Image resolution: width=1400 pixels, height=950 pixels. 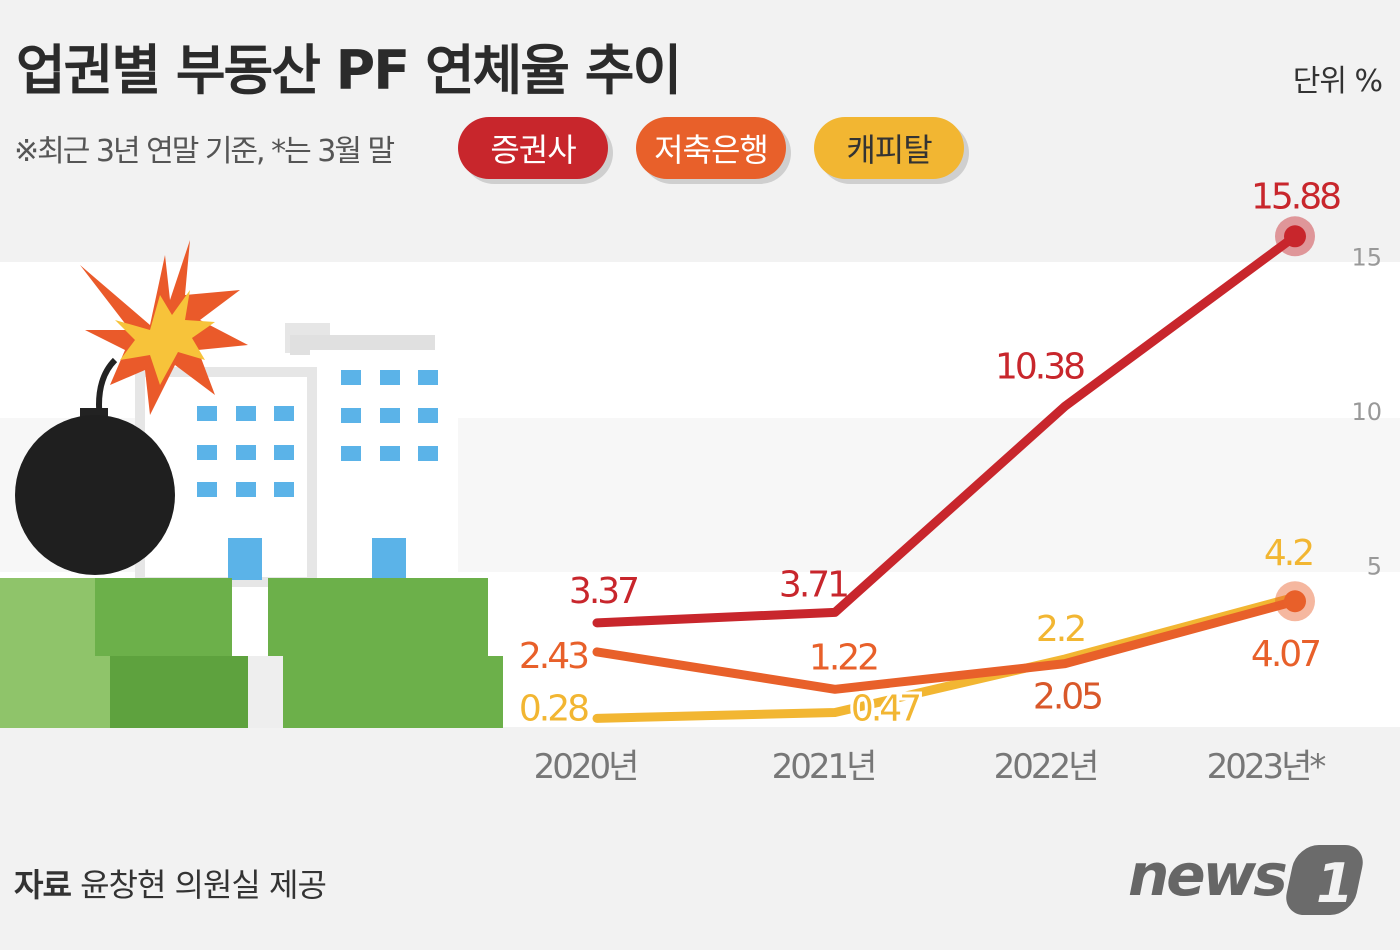 I want to click on unit-label: 단위 %, so click(x=1337, y=81).